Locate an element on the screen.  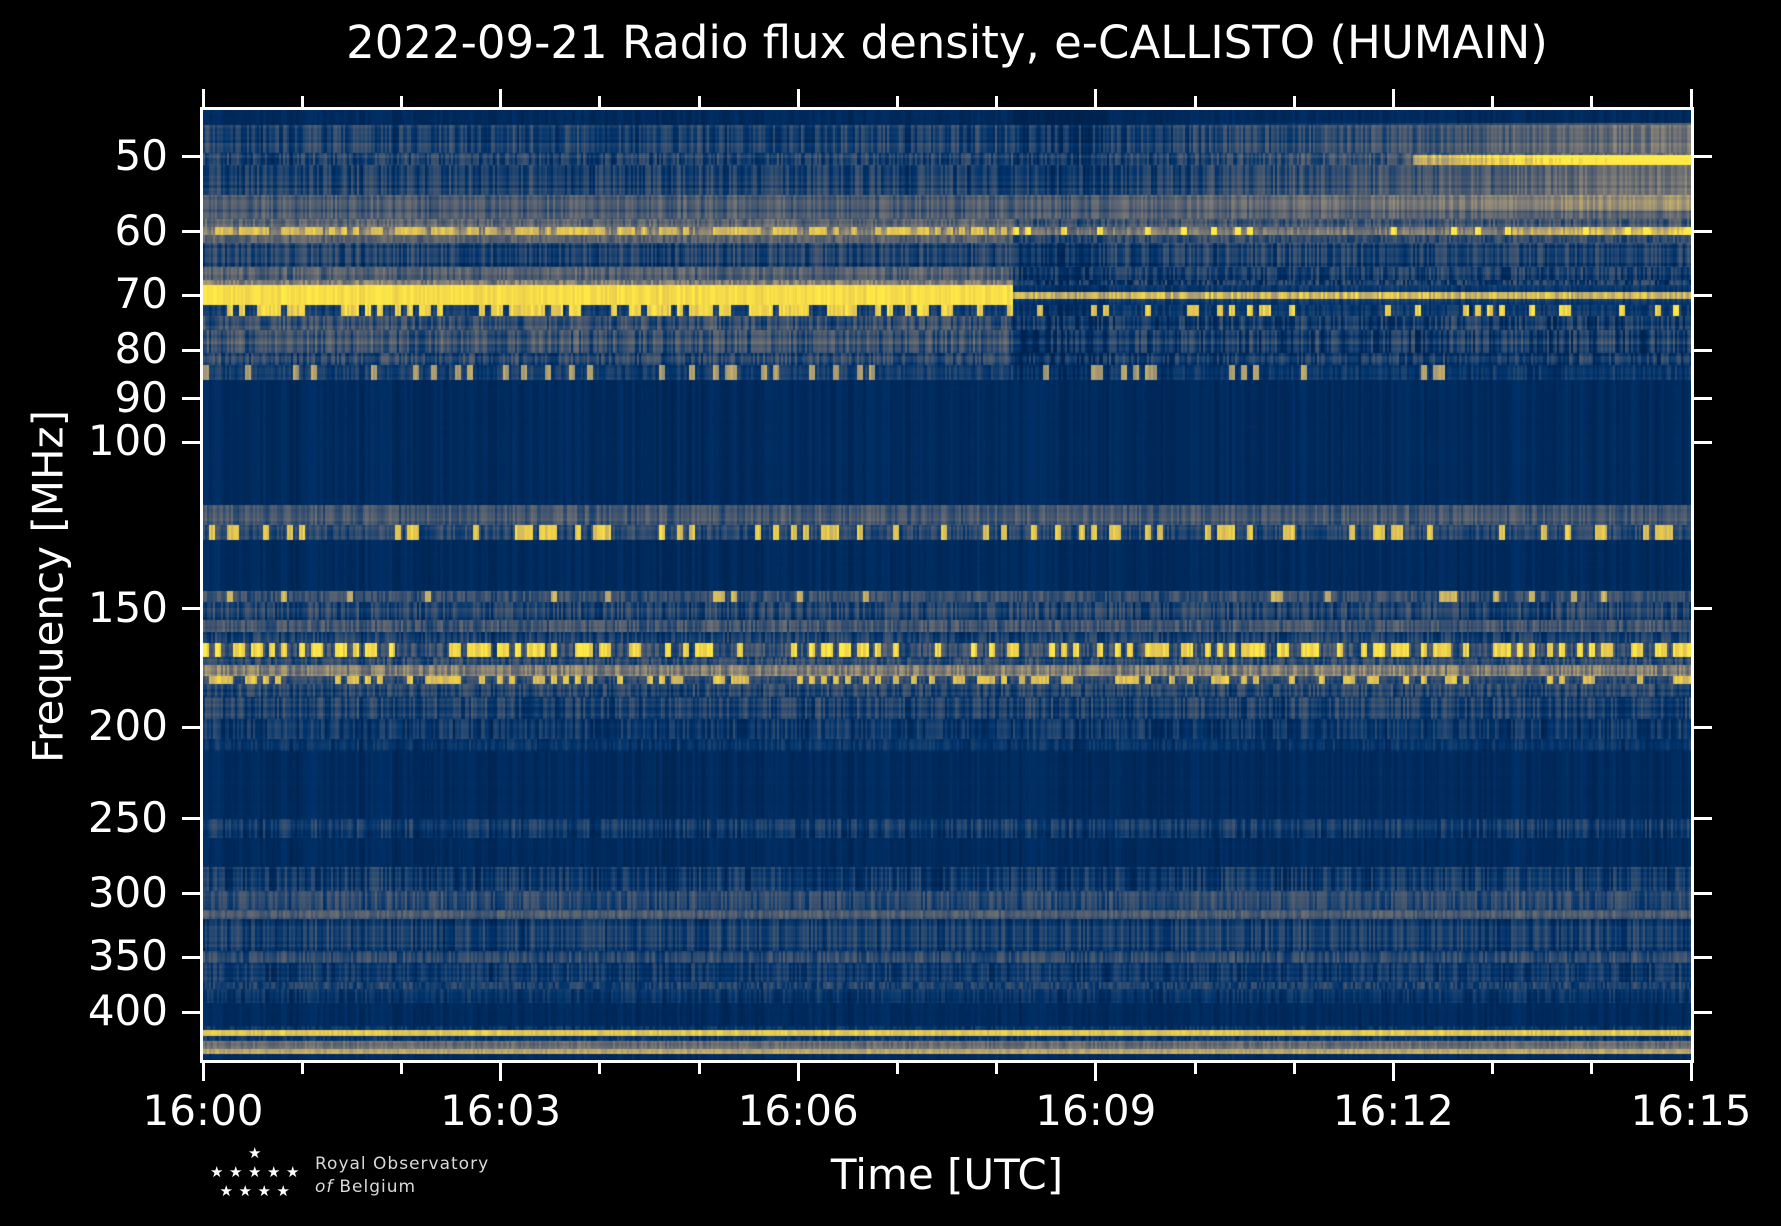
x-tick-label: 16:00 is located at coordinates (203, 1110).